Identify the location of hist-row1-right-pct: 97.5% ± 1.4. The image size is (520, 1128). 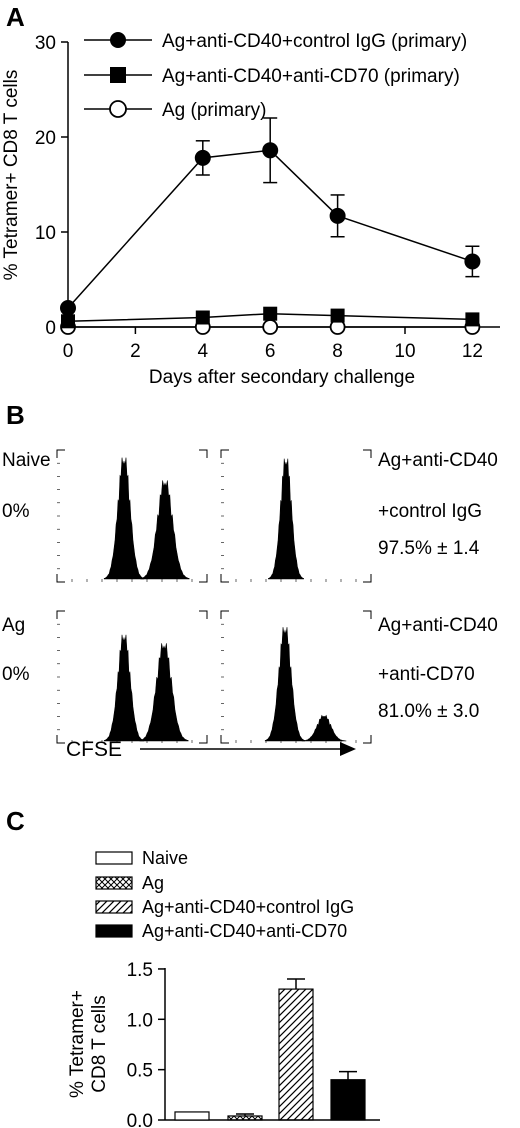
(429, 548).